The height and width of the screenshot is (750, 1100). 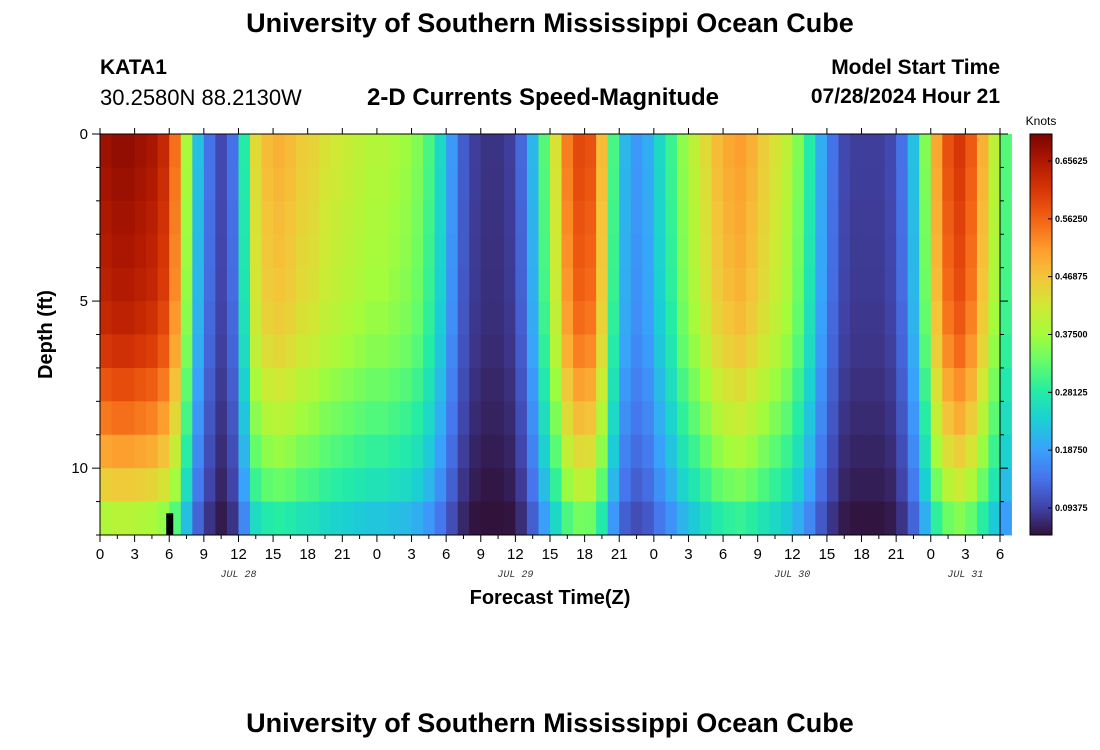 What do you see at coordinates (100, 554) in the screenshot?
I see `x-tick-label: 0` at bounding box center [100, 554].